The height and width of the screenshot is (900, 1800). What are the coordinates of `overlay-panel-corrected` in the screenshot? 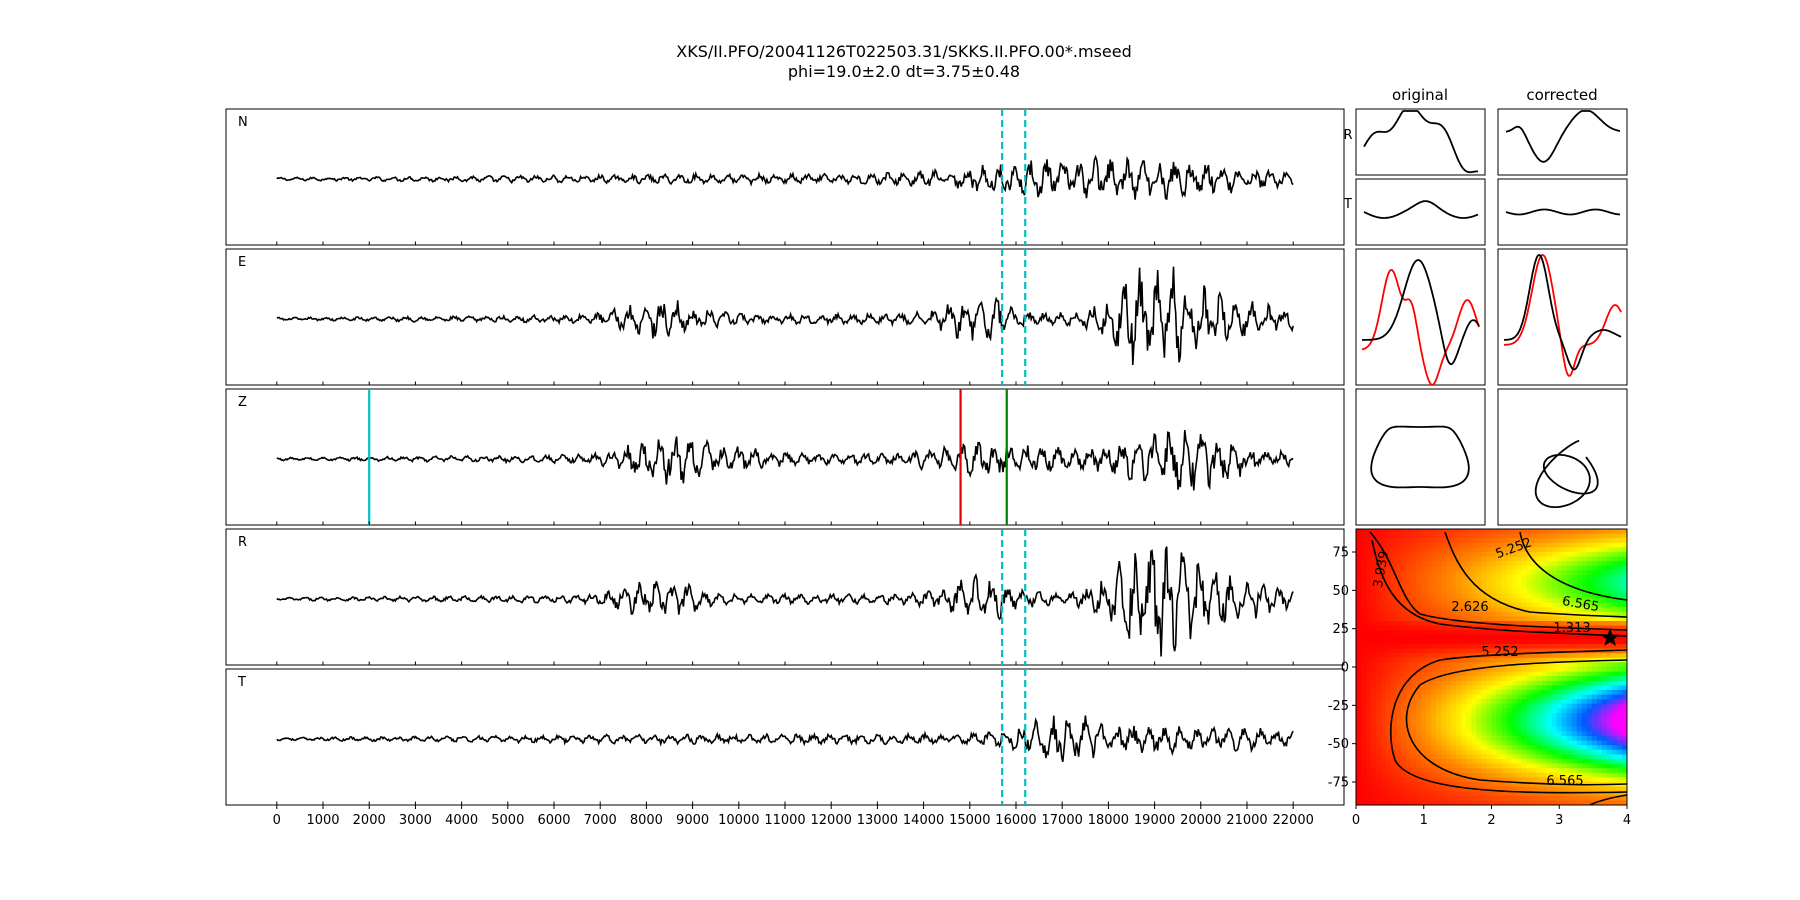 It's located at (1562, 317).